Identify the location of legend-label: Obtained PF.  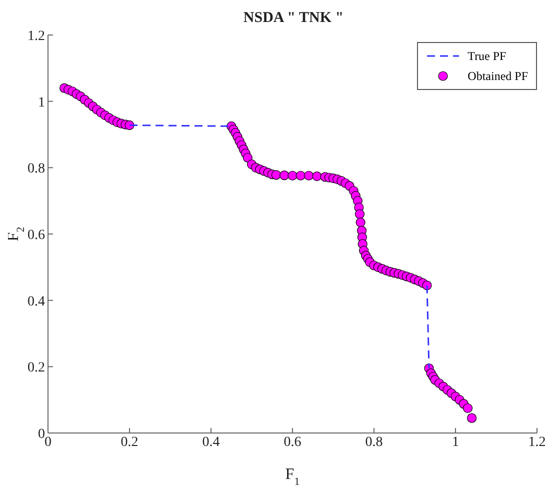
(498, 76).